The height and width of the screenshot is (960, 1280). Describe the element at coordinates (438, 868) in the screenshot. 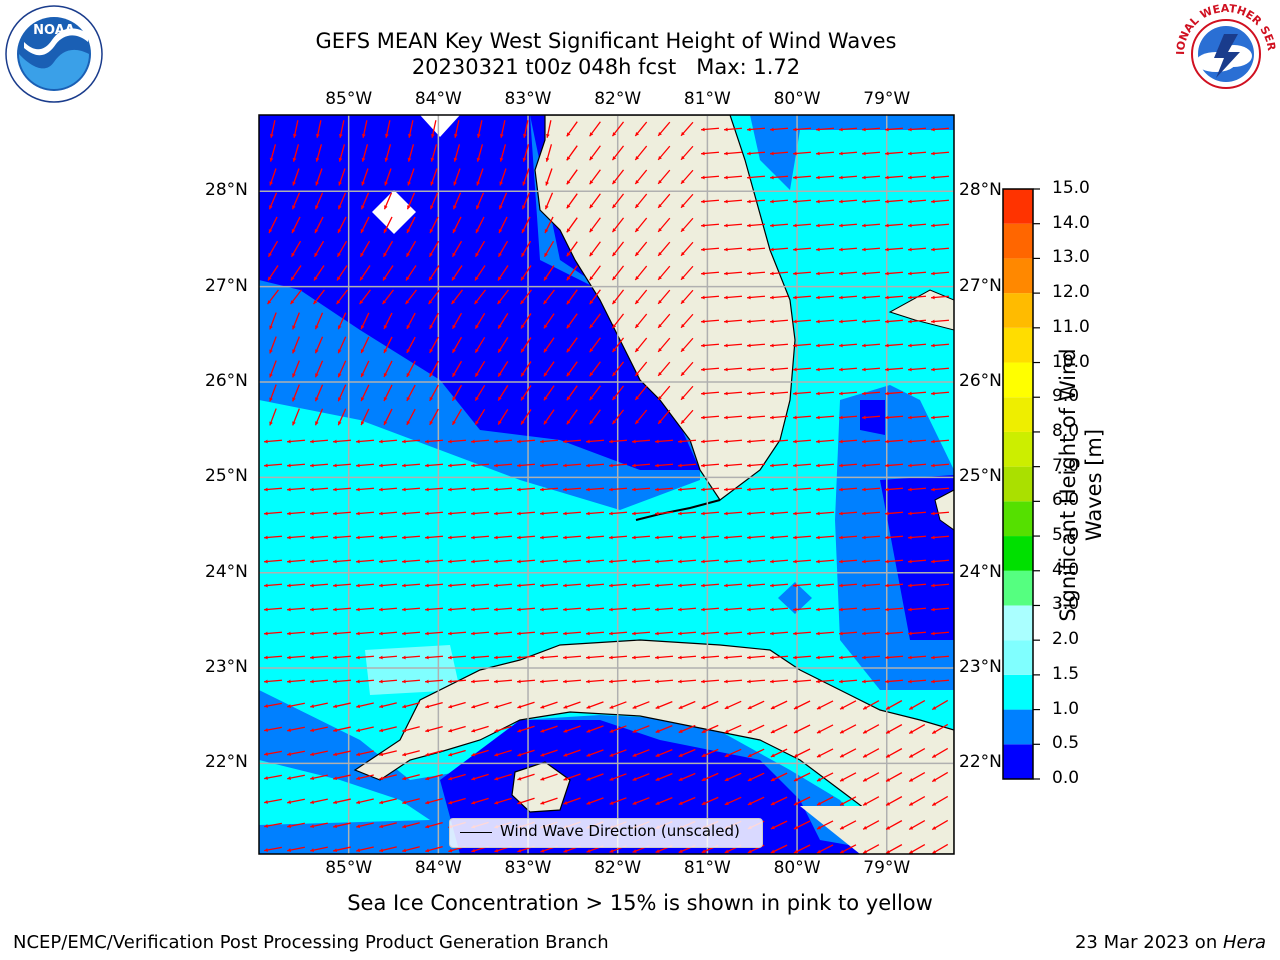

I see `lon-label-bottom: 84°W` at that location.